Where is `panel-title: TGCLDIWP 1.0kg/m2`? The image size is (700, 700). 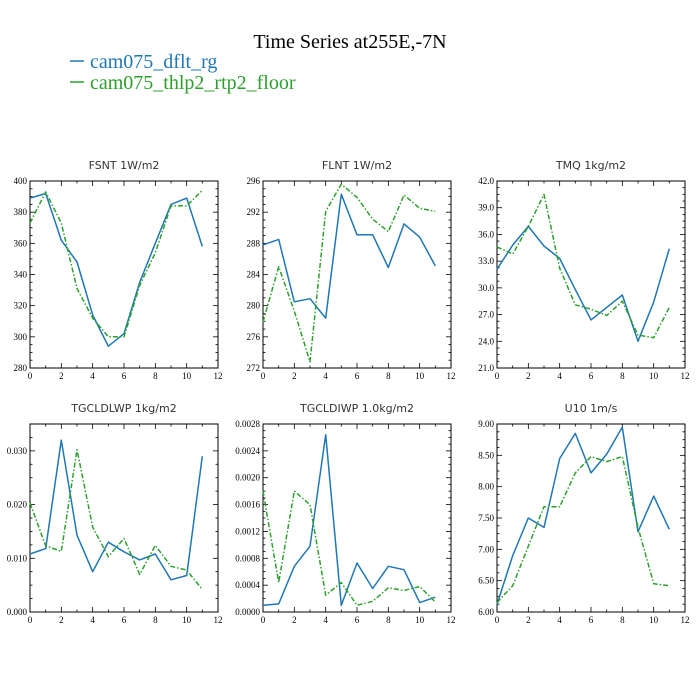
panel-title: TGCLDIWP 1.0kg/m2 is located at coordinates (356, 408).